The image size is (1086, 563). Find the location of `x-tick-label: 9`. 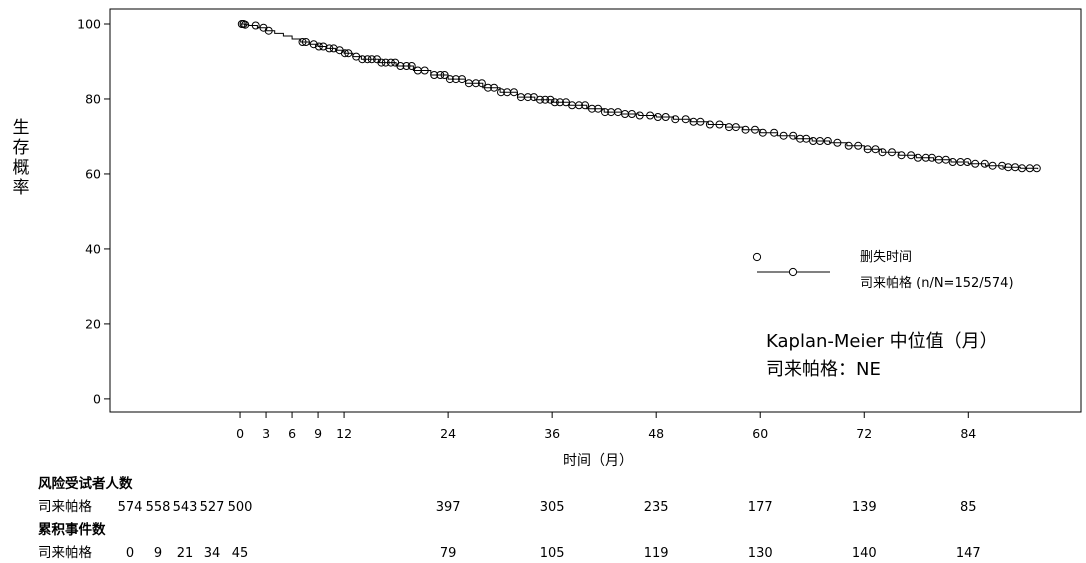

x-tick-label: 9 is located at coordinates (318, 433).